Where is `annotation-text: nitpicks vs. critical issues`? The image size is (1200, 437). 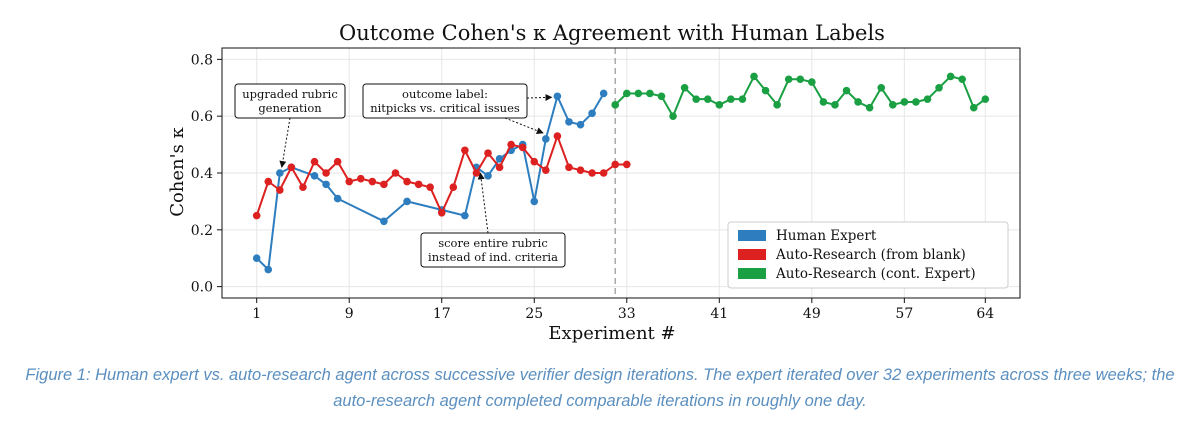
annotation-text: nitpicks vs. critical issues is located at coordinates (445, 108).